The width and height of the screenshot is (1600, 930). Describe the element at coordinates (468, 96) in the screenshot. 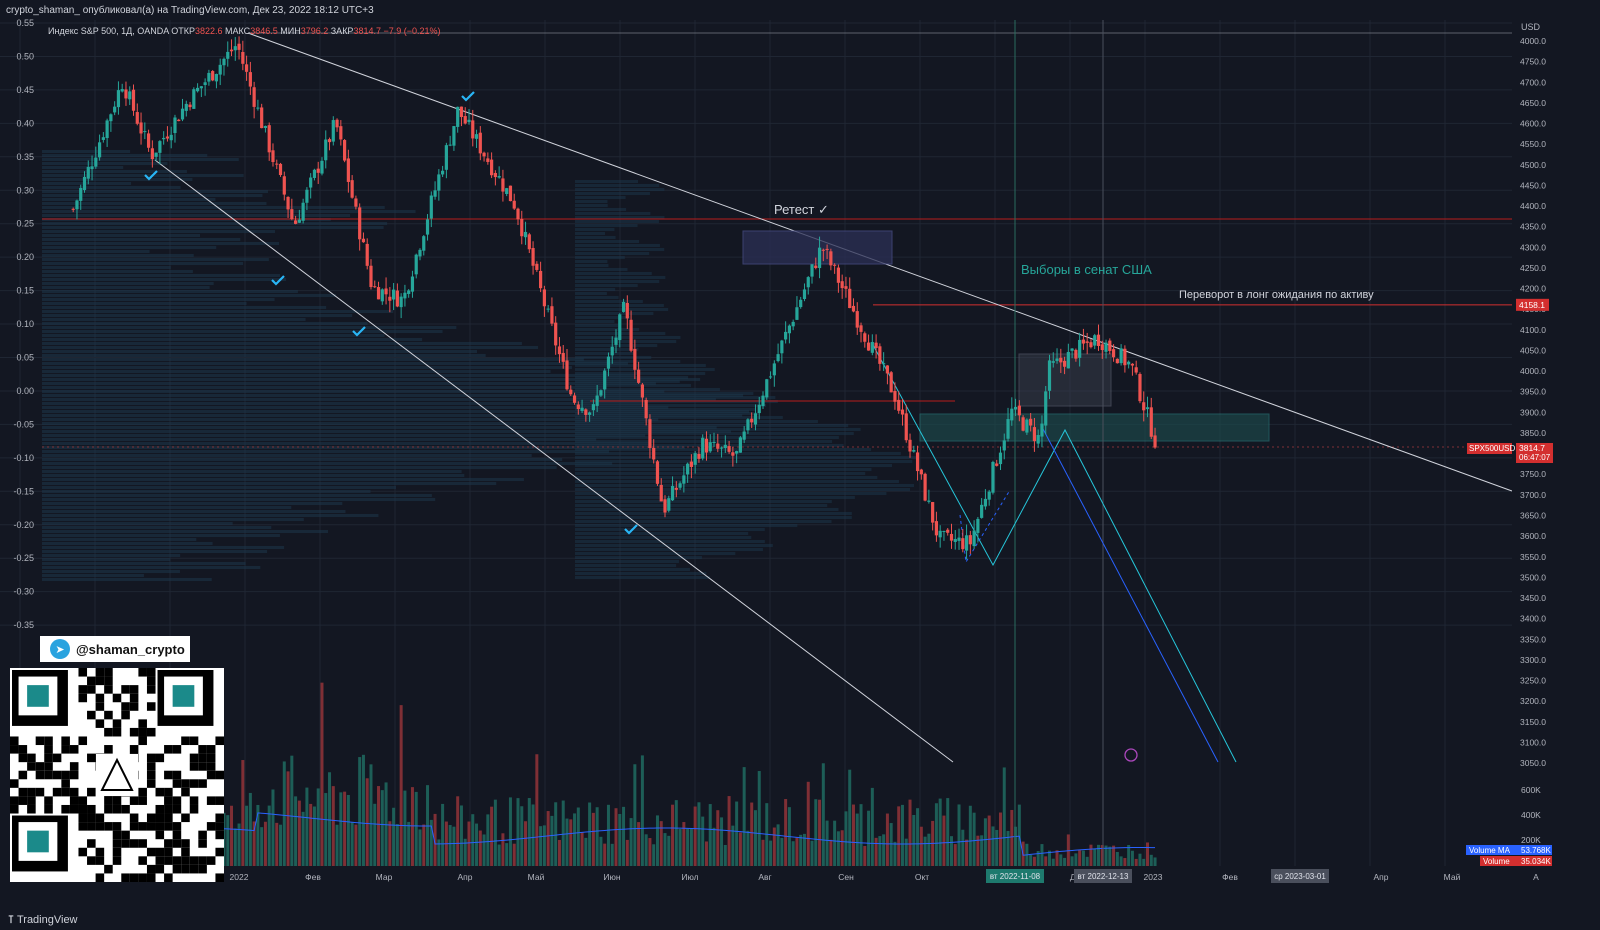

I see `check-icon` at that location.